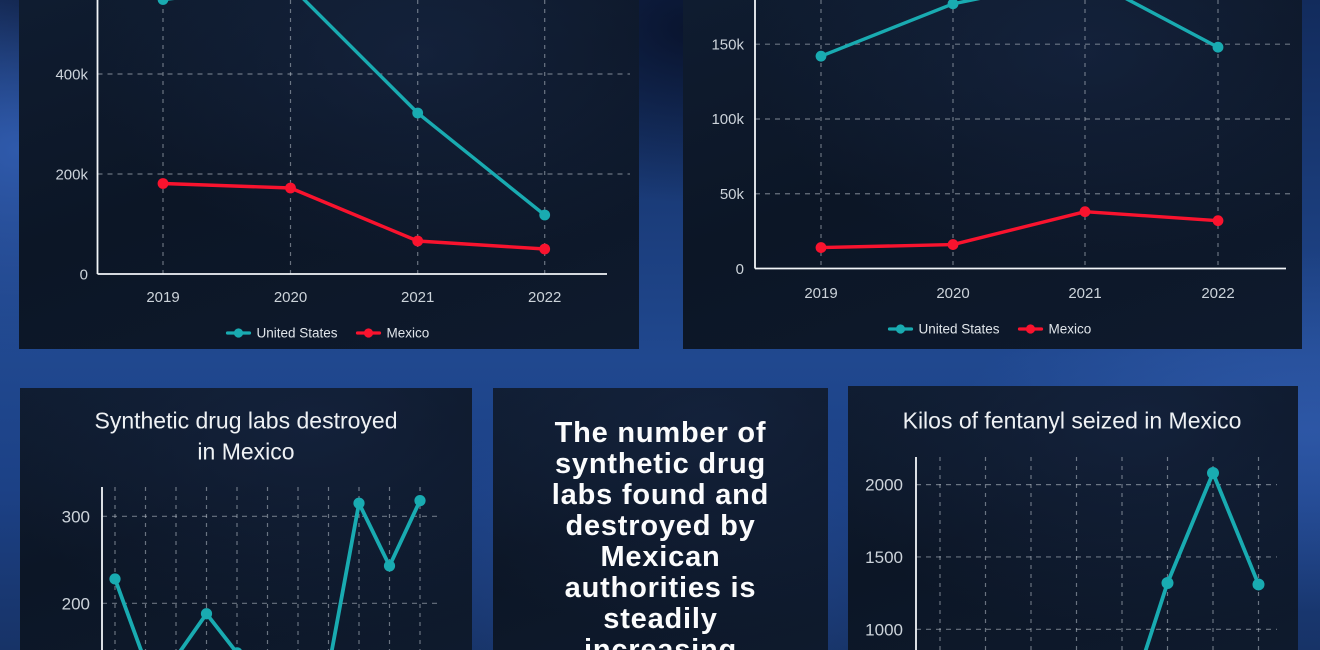 The image size is (1320, 650). What do you see at coordinates (660, 642) in the screenshot?
I see `callout-line: increasing` at bounding box center [660, 642].